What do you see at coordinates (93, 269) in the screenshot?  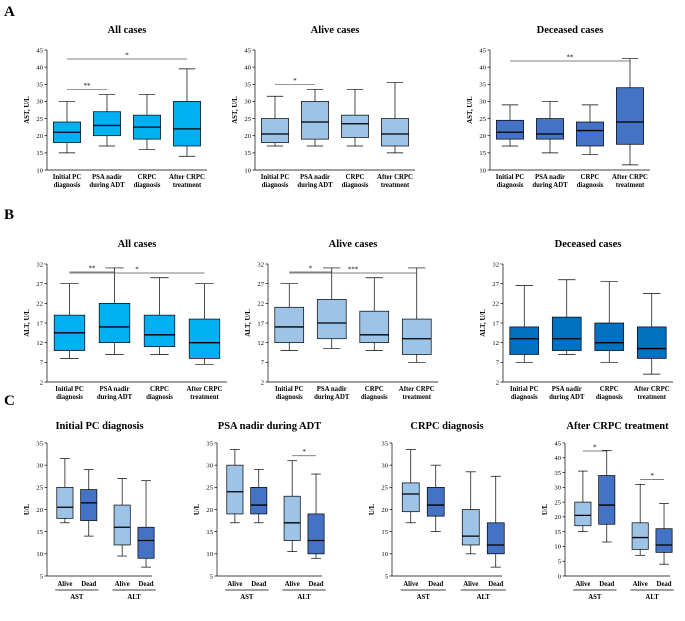 I see `significance-label: **` at bounding box center [93, 269].